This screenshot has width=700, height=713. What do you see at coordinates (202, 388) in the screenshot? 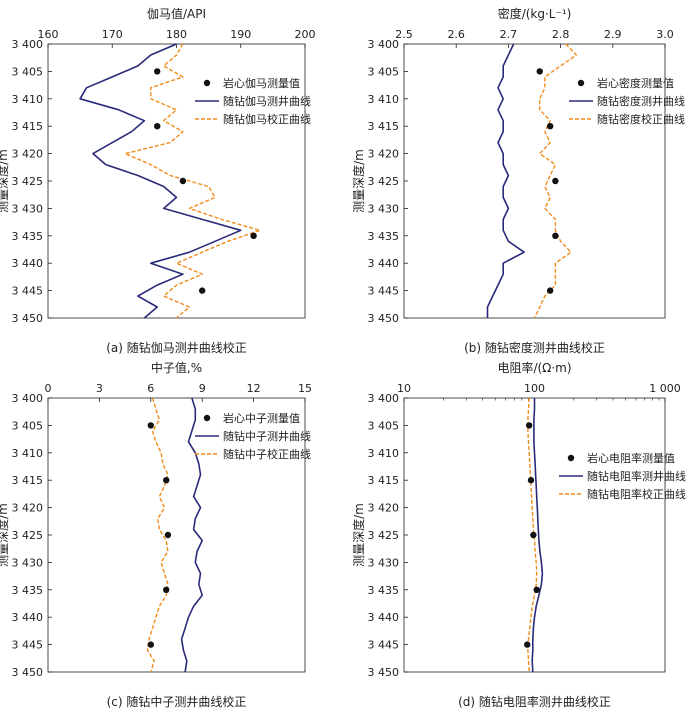
I see `x-tick-label: 9` at bounding box center [202, 388].